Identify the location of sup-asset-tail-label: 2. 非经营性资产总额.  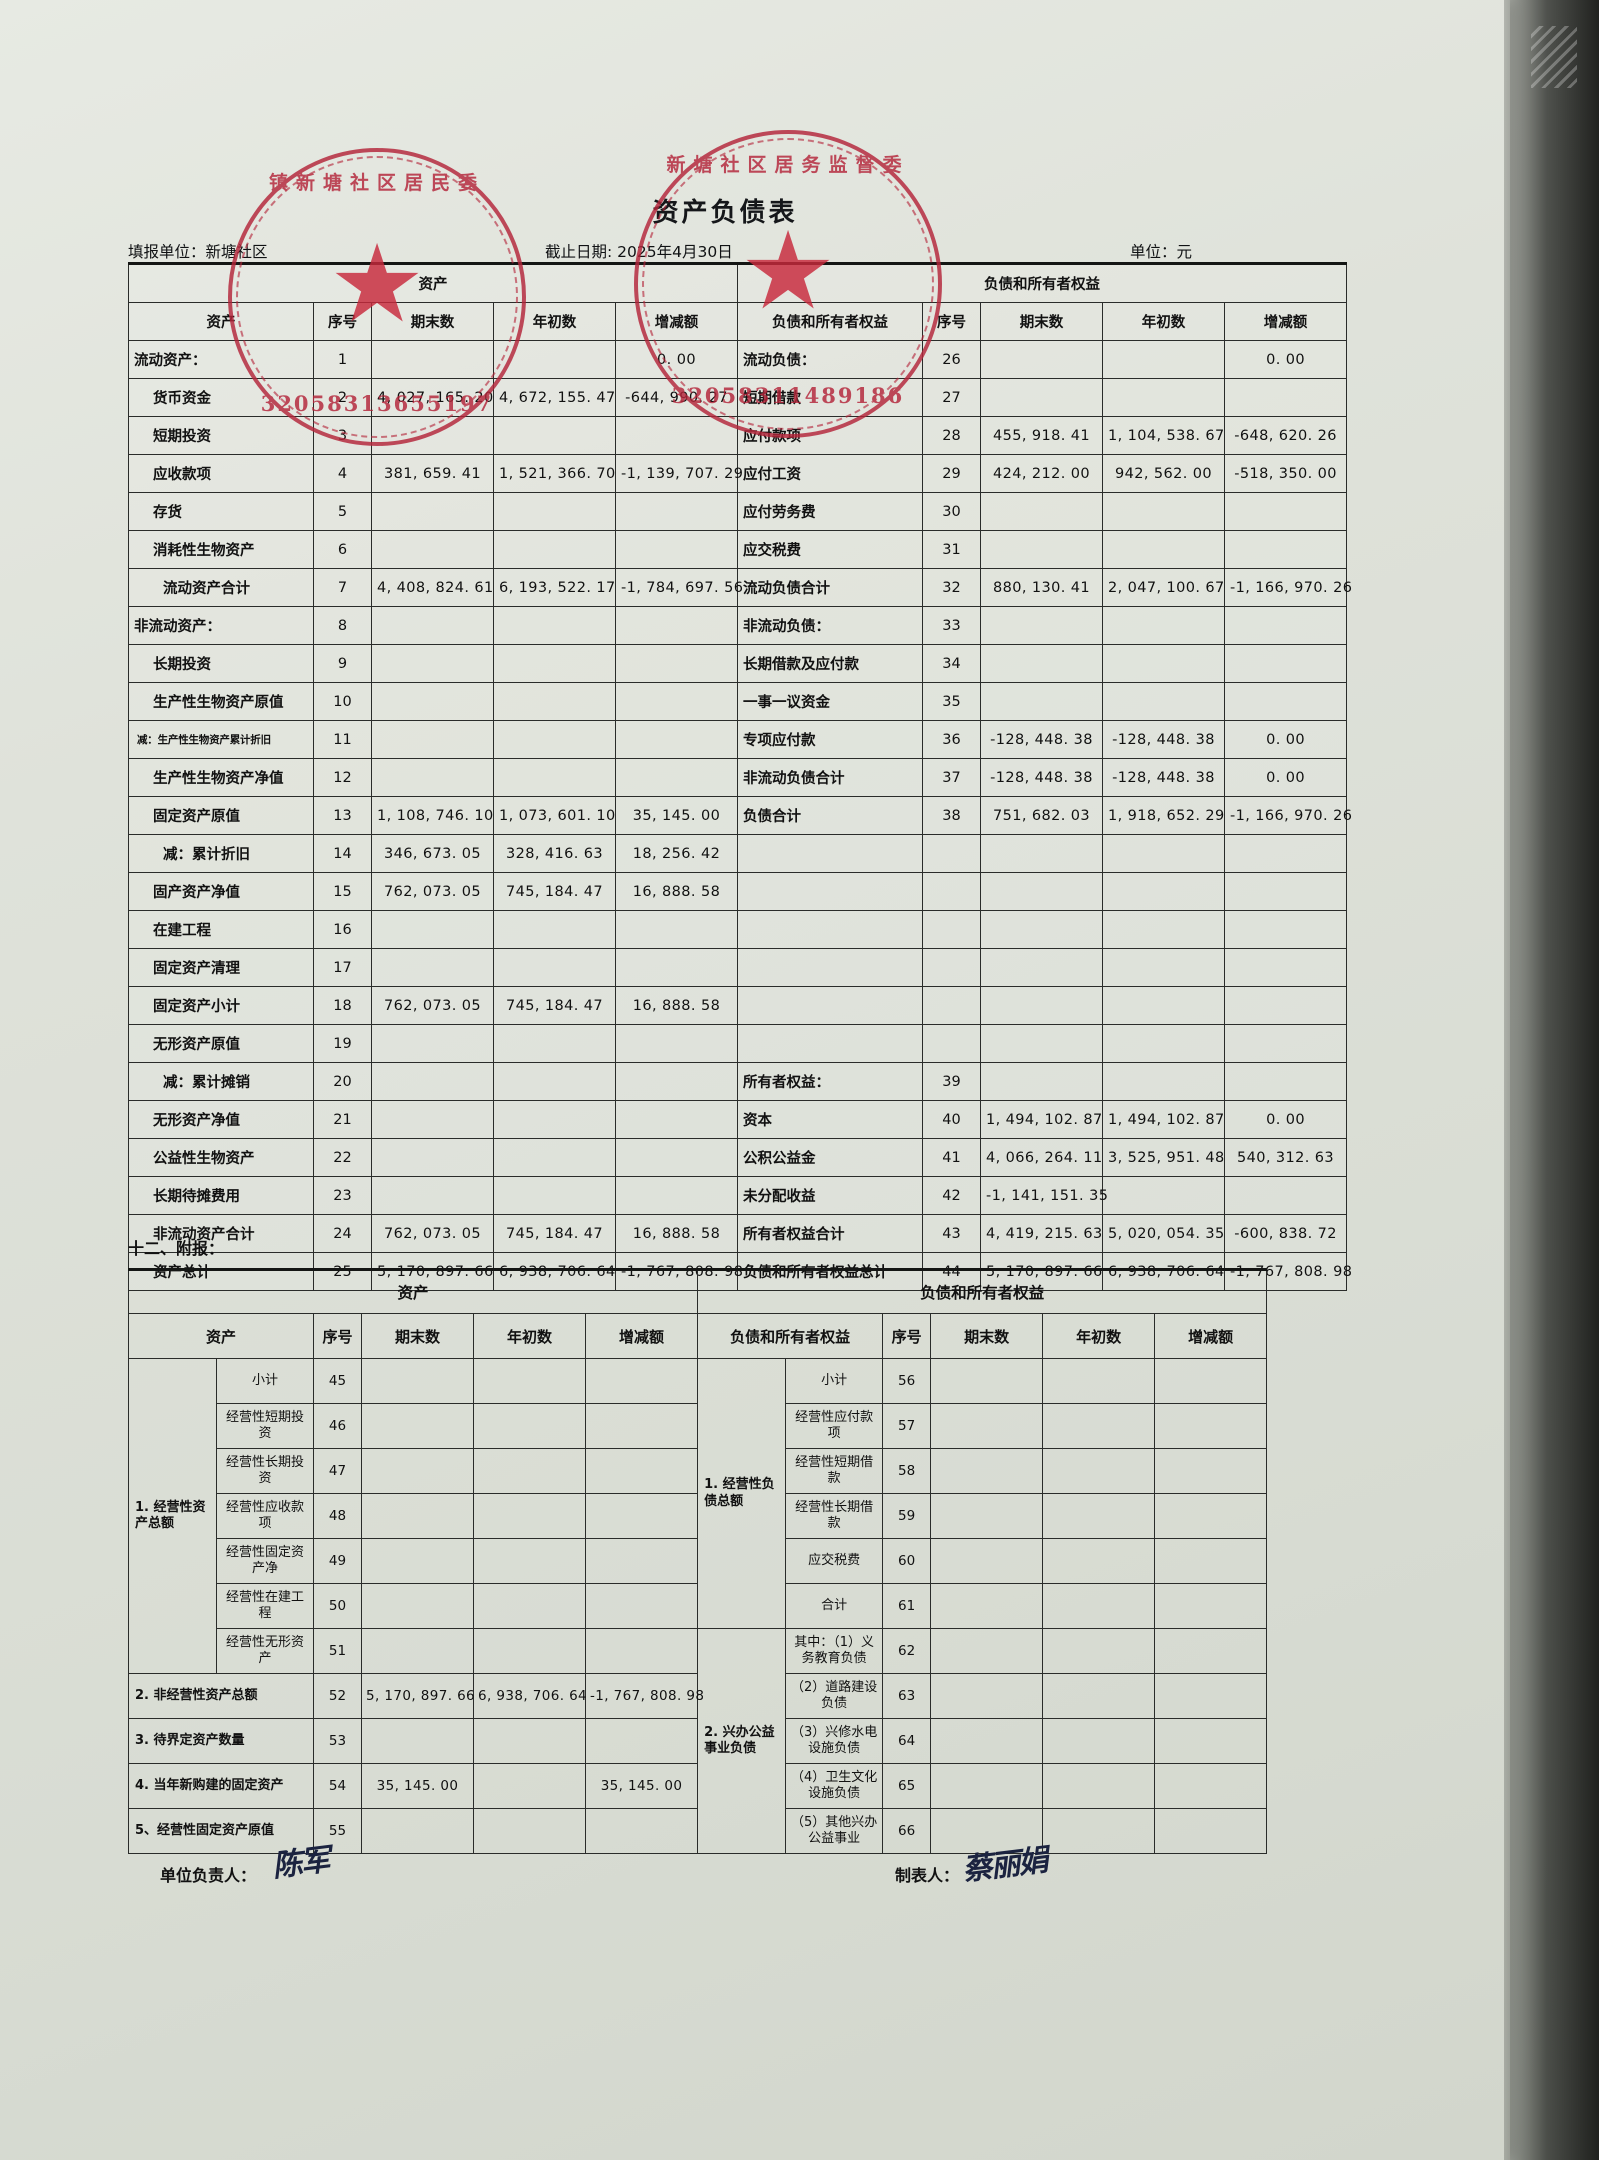
(221, 1696).